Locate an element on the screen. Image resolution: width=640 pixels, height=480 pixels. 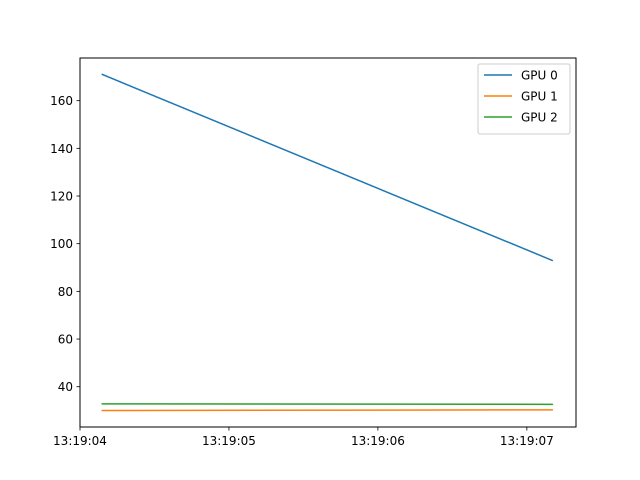
y-tick-label: 160 is located at coordinates (61, 101).